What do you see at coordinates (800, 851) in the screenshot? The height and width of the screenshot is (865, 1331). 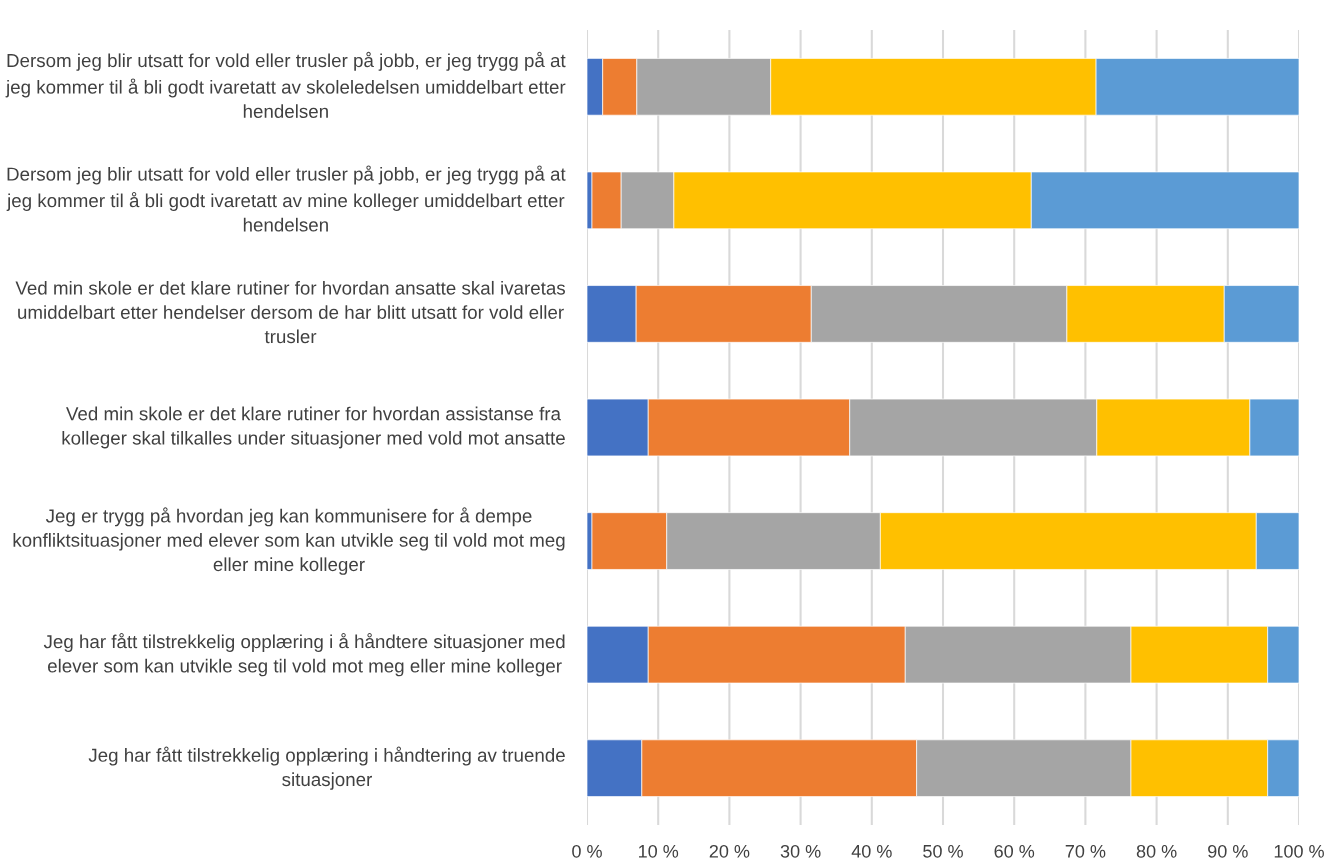 I see `x-tick-label: 30 %` at bounding box center [800, 851].